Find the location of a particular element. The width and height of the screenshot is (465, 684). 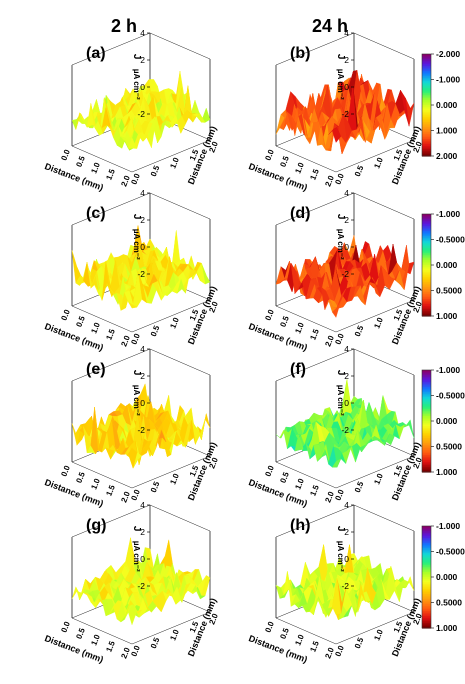

x-tick-label: 1.0 is located at coordinates (95, 640).